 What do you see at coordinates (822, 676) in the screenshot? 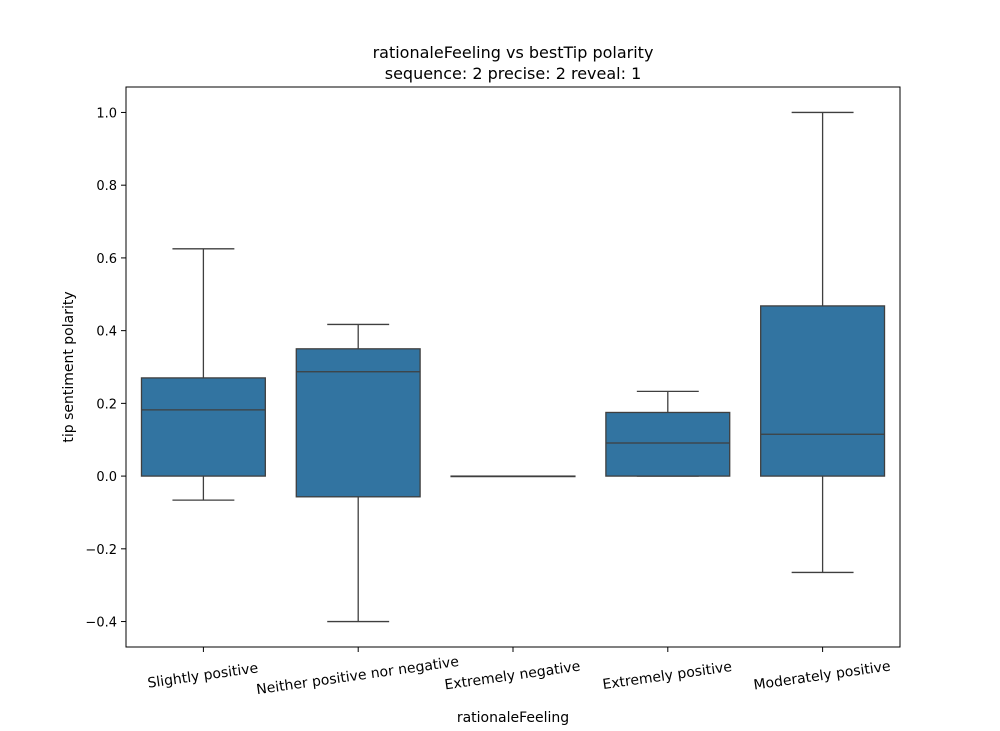
I see `x-tick-label: Moderately positive` at bounding box center [822, 676].